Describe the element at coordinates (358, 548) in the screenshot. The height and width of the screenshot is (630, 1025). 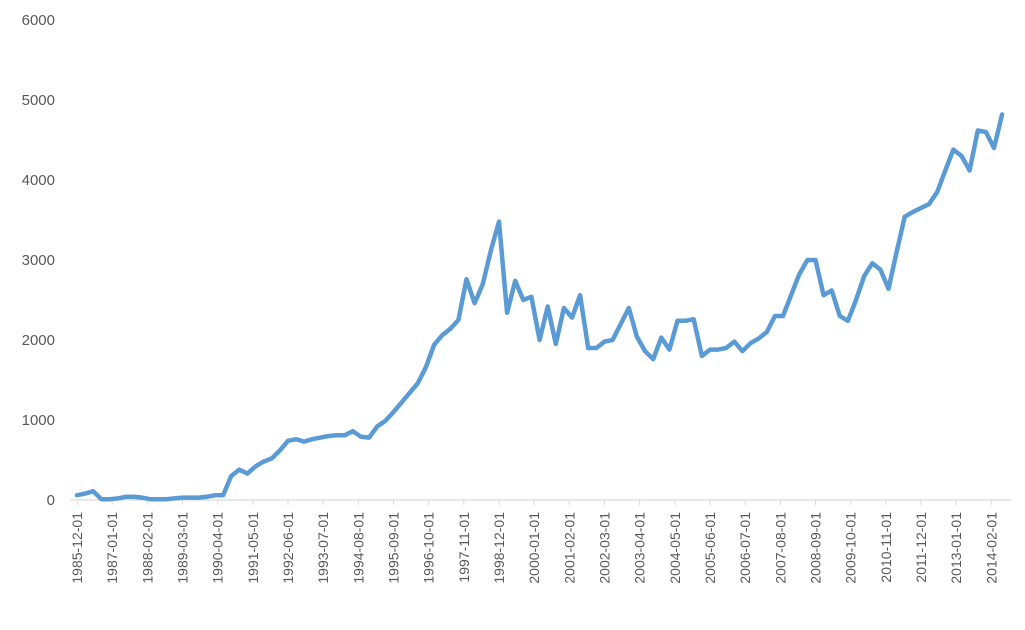
I see `x-tick-label: 1994-08-01` at that location.